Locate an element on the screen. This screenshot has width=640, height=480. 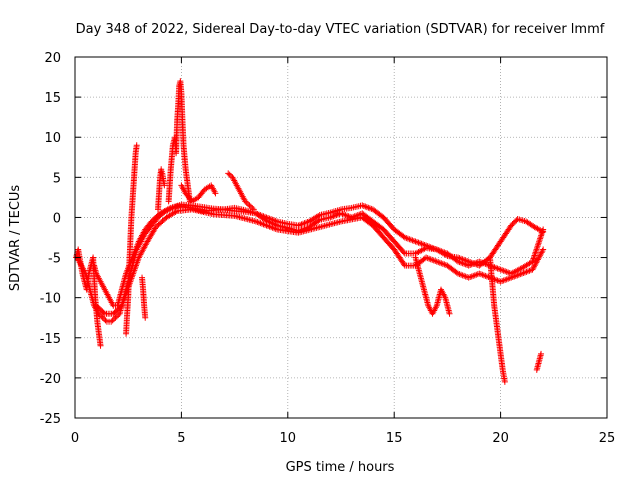
x-axis-label: GPS time / hours is located at coordinates (340, 467).